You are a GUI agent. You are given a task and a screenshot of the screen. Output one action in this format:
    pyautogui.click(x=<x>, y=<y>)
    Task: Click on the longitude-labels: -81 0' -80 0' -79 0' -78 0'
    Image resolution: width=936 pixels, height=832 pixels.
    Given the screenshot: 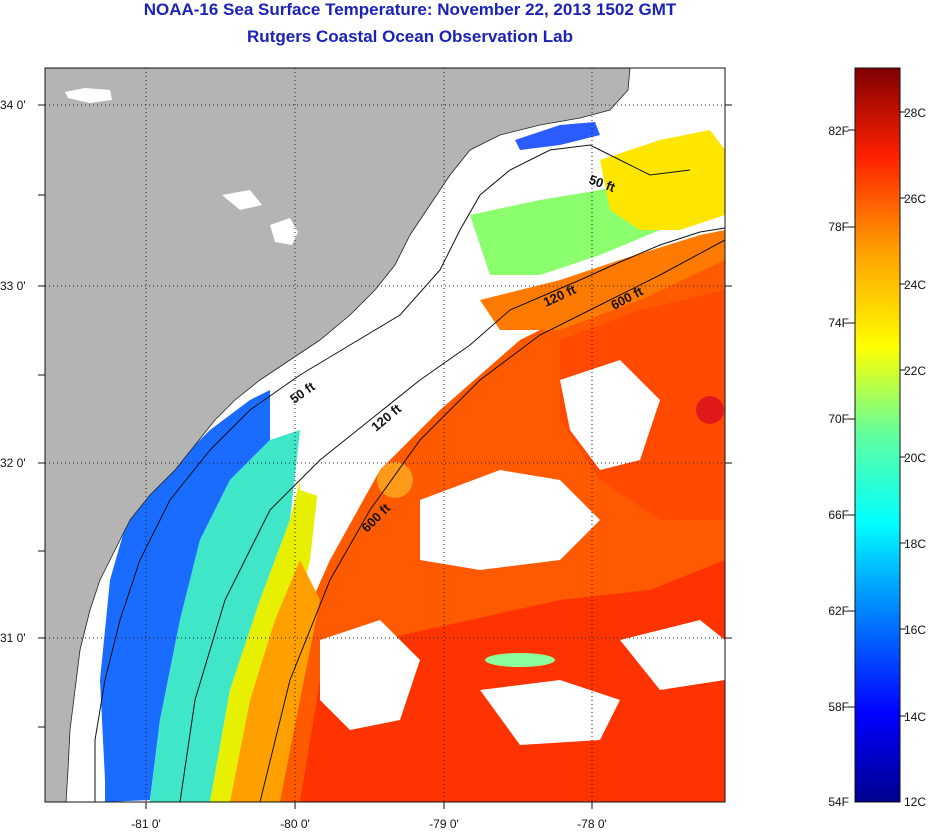 What is the action you would take?
    pyautogui.click(x=369, y=824)
    